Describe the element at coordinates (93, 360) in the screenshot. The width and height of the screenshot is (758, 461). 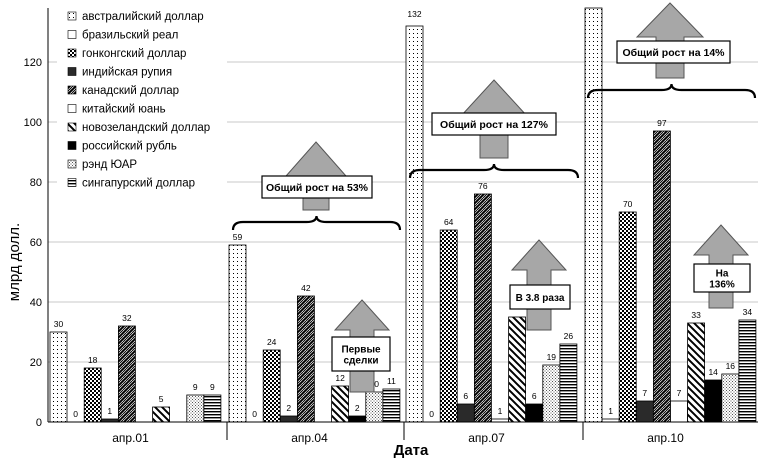
I see `data-label: 18` at that location.